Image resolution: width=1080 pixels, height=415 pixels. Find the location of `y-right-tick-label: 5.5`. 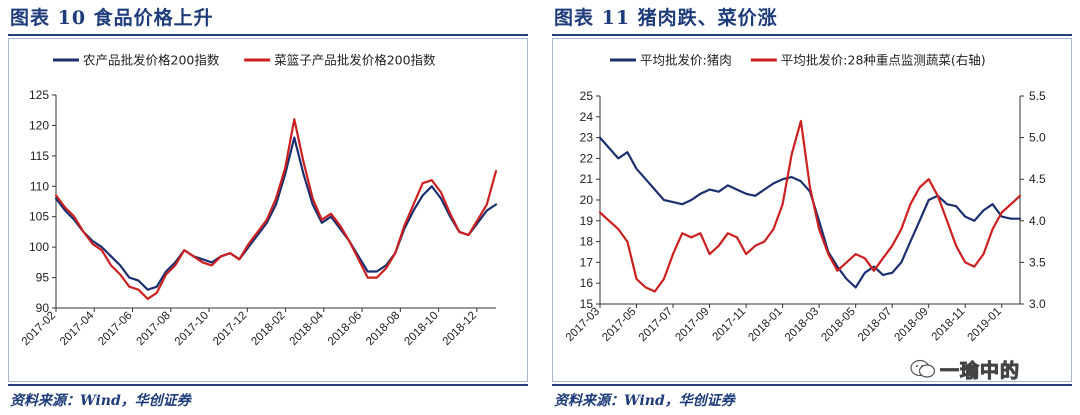

y-right-tick-label: 5.5 is located at coordinates (1037, 96).